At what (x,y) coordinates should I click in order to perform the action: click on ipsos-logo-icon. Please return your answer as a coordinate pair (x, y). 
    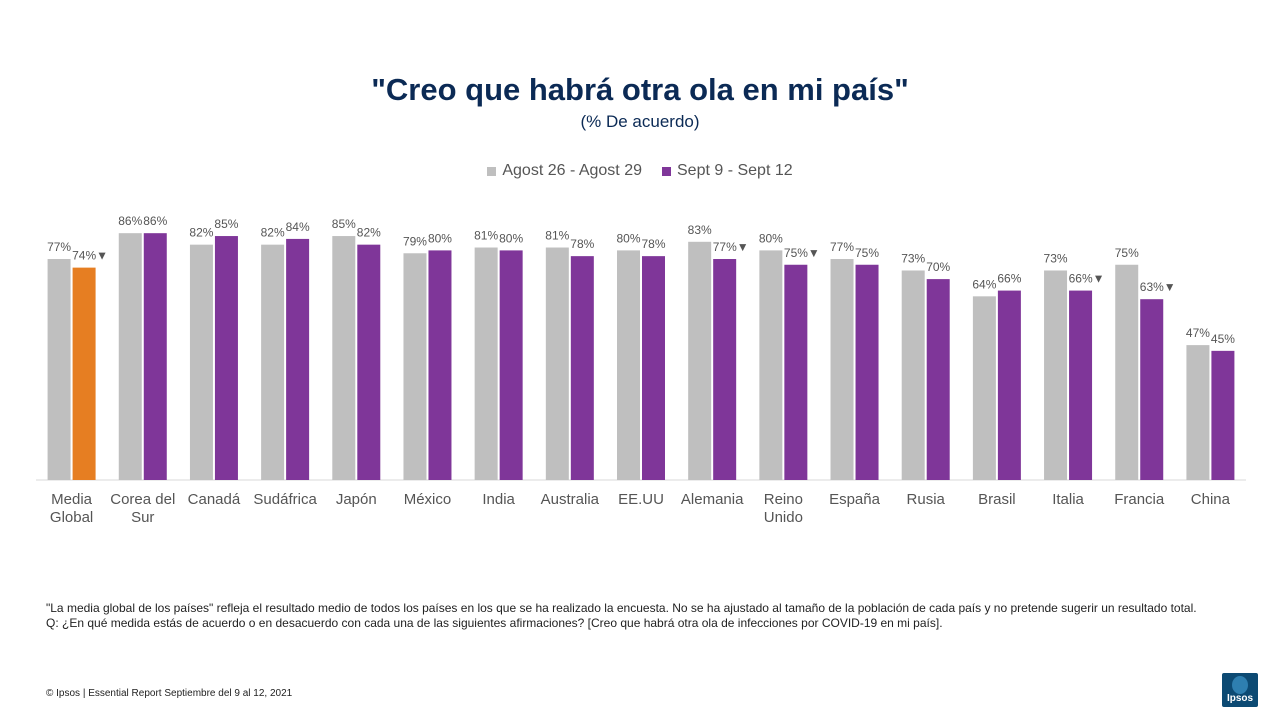
    Looking at the image, I should click on (1240, 685).